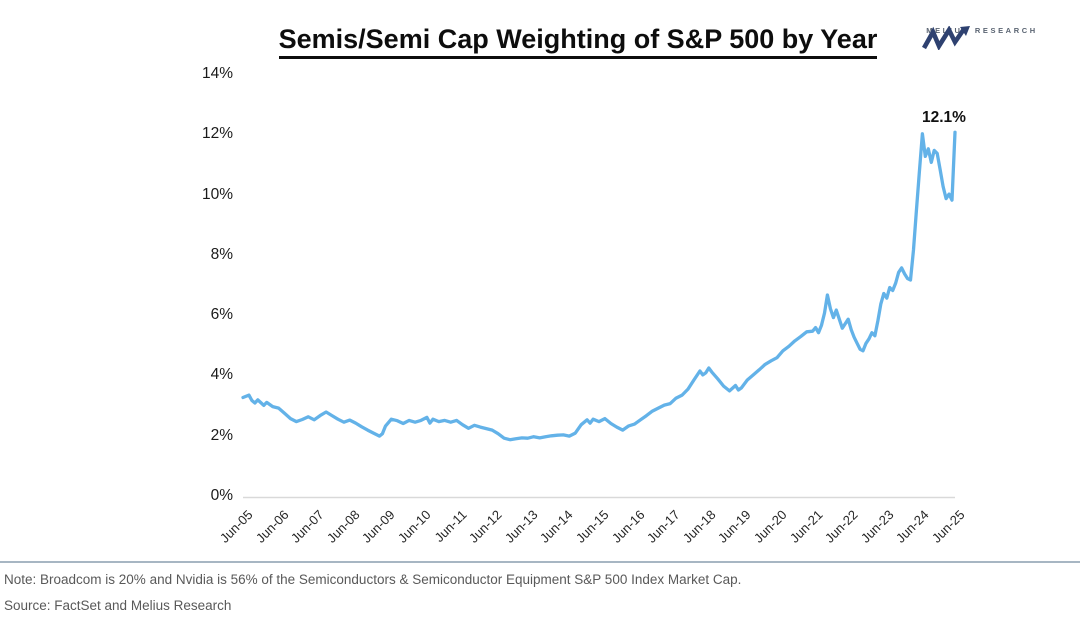 The image size is (1080, 636). Describe the element at coordinates (221, 495) in the screenshot. I see `y-tick-label: 0%` at that location.